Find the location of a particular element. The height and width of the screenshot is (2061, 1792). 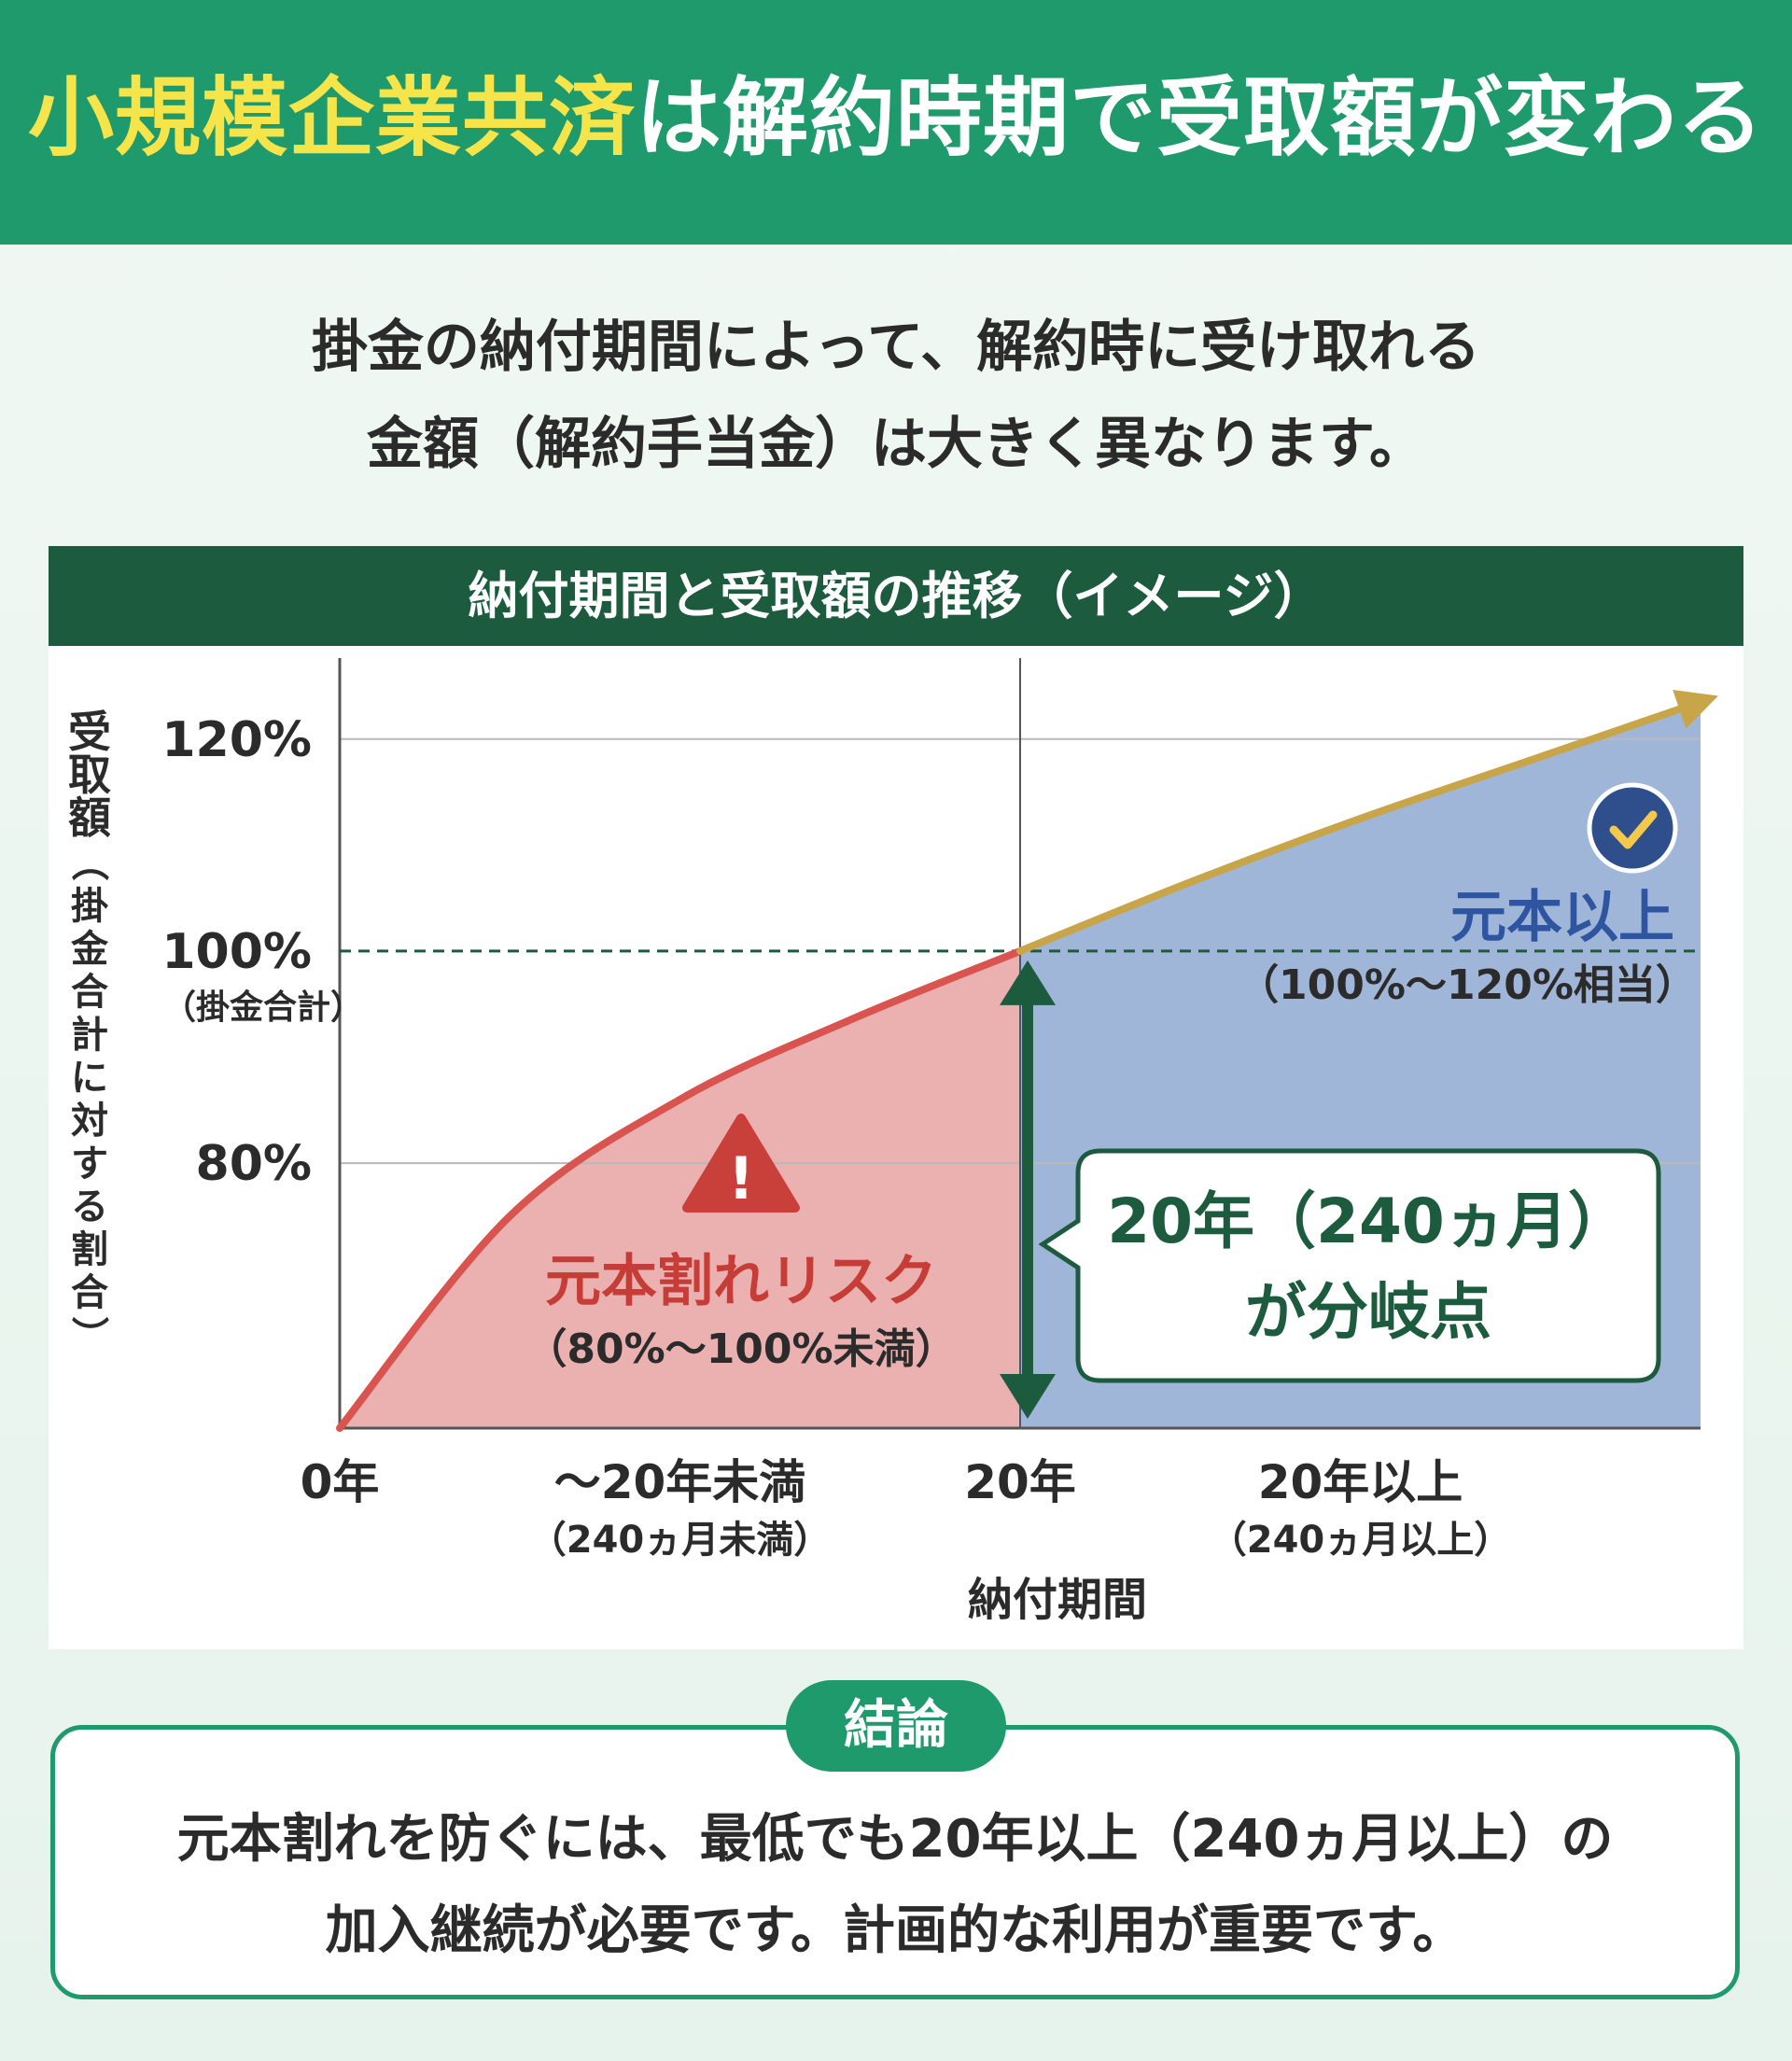

page-title: 小規模企業共済は解約時期で受取額が変わる is located at coordinates (896, 118).